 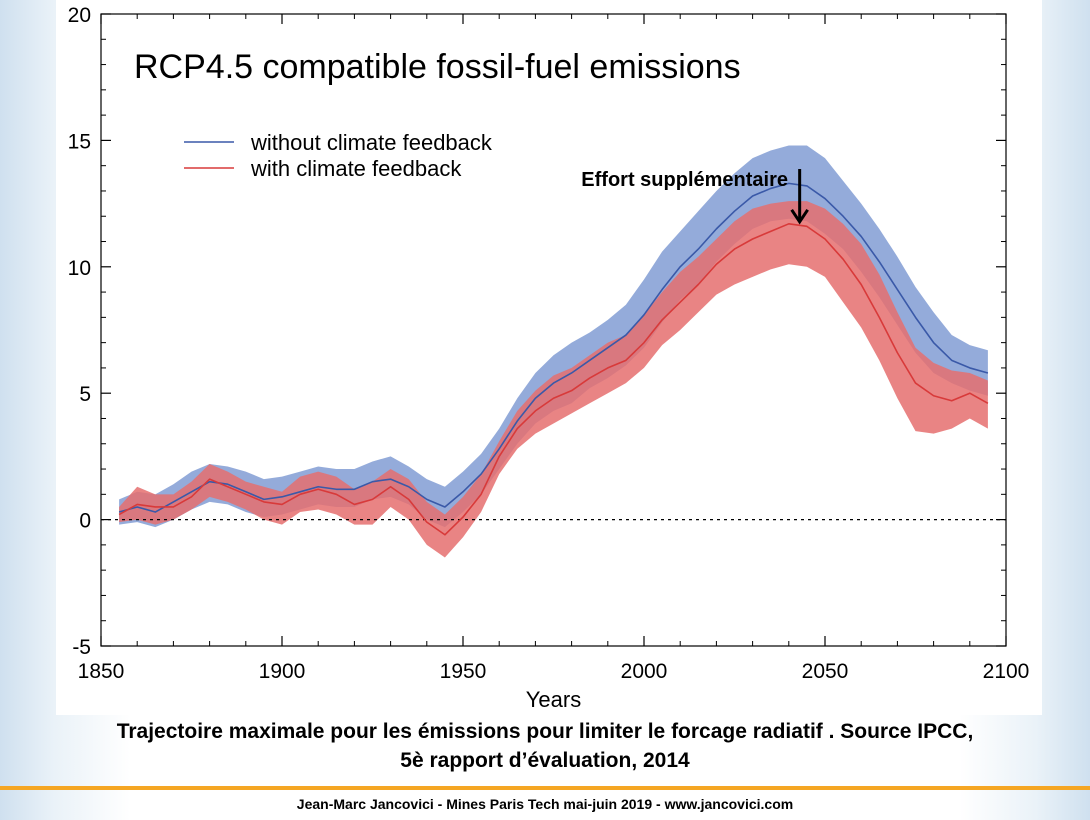 I want to click on y-tick-label: 20, so click(x=79, y=15).